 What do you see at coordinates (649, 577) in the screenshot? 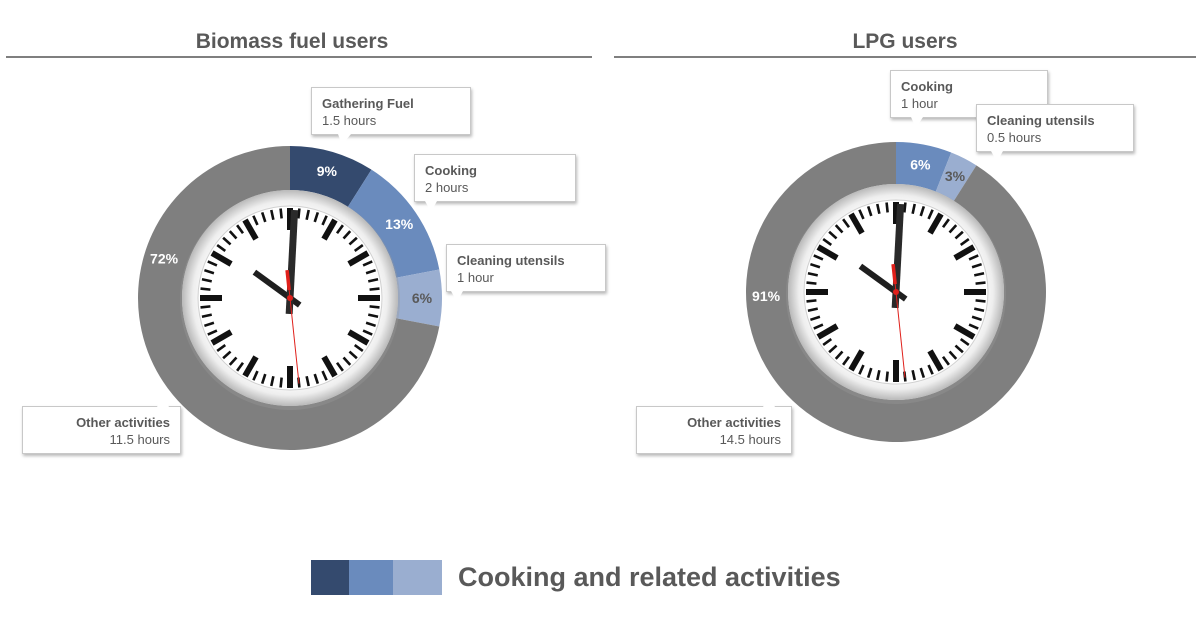
I see `legend-label: Cooking and related activities` at bounding box center [649, 577].